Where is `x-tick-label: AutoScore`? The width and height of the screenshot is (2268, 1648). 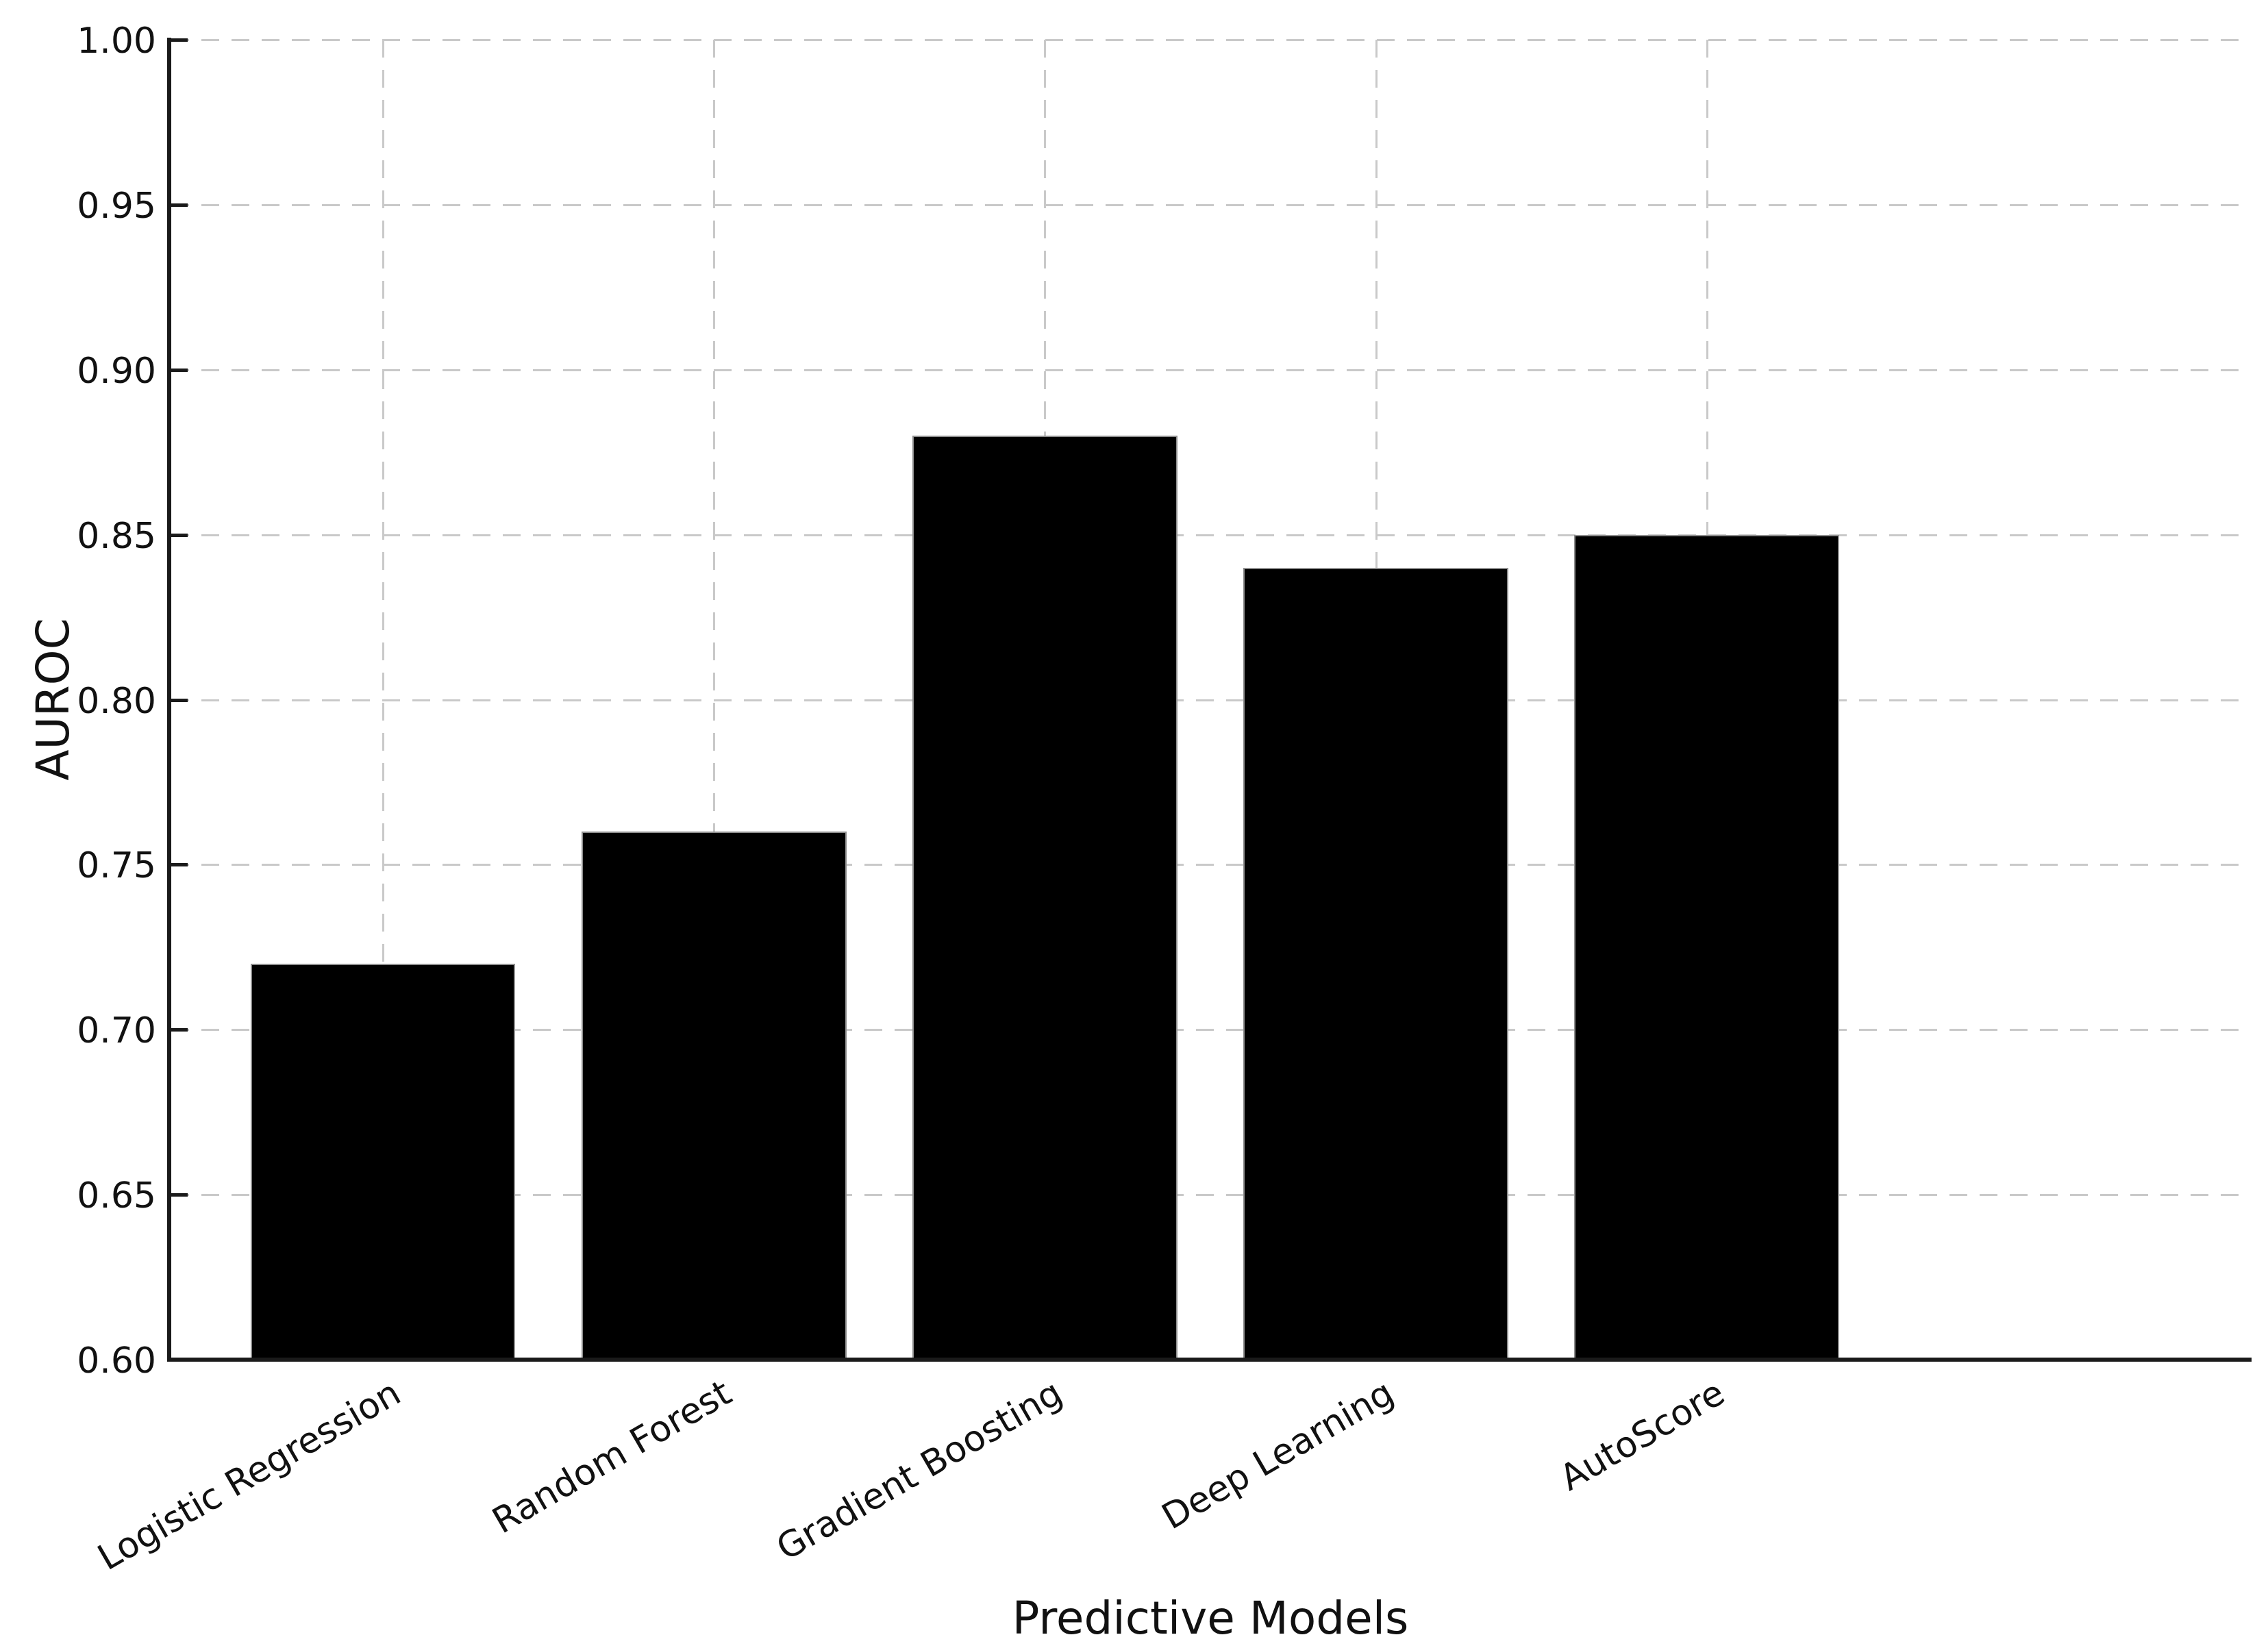 x-tick-label: AutoScore is located at coordinates (1642, 1435).